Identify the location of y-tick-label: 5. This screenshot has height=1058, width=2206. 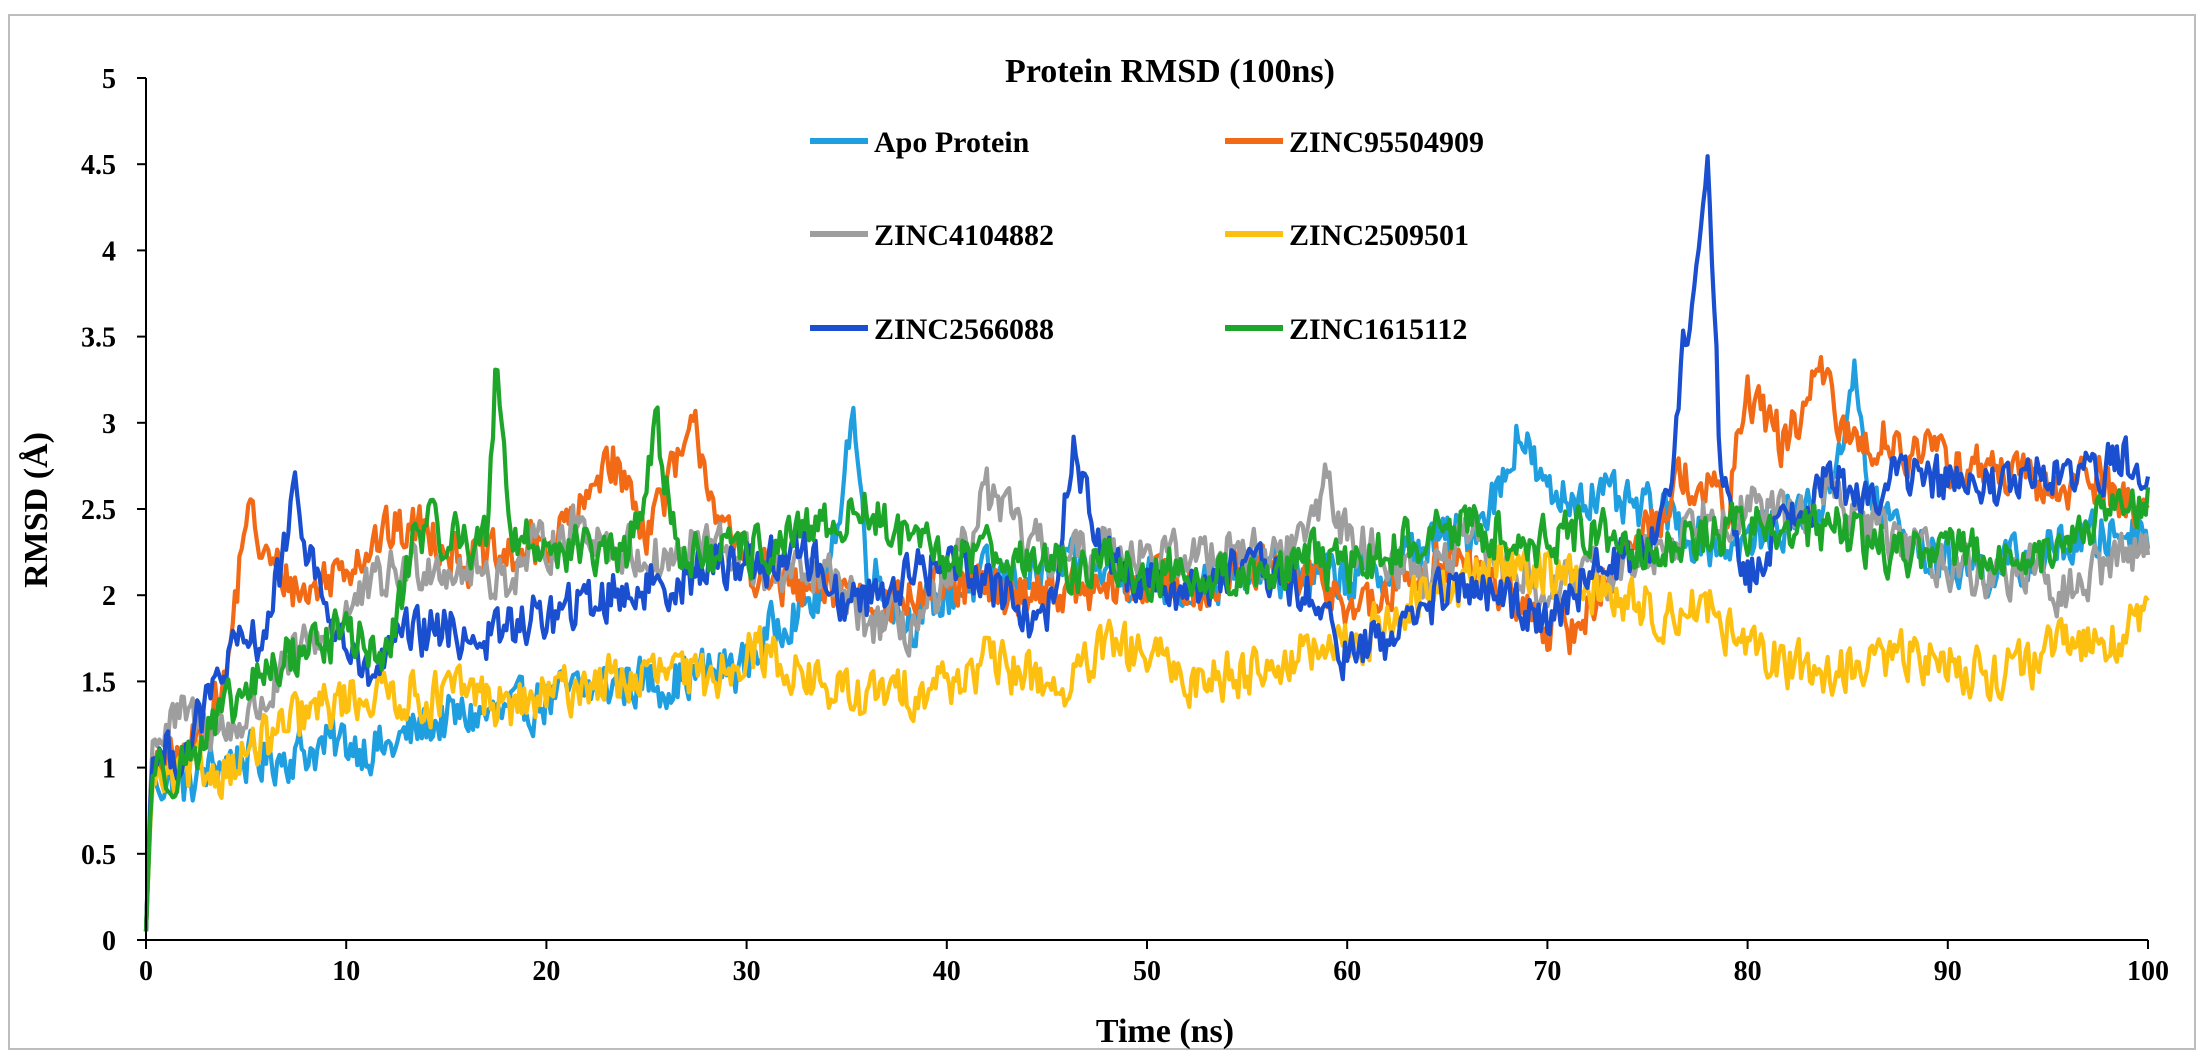
(109, 79).